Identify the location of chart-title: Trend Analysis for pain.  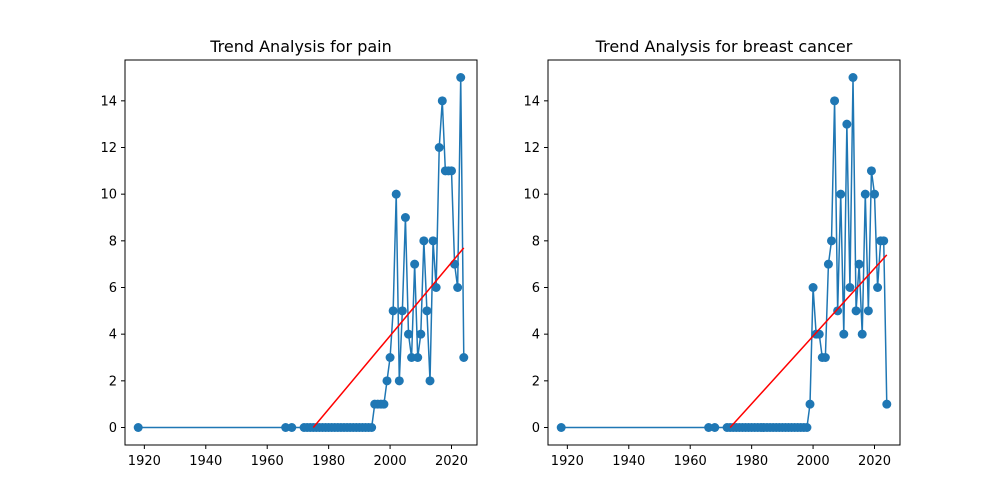
(300, 46).